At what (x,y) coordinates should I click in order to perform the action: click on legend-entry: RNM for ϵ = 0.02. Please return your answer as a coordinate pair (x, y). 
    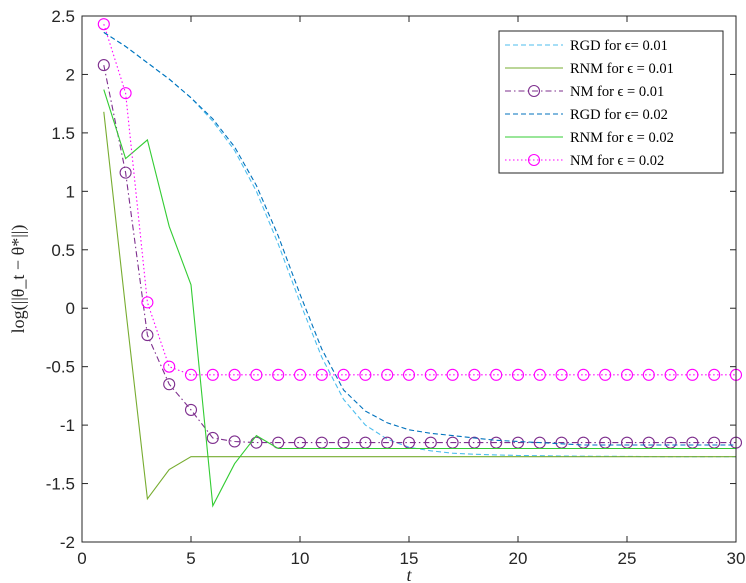
    Looking at the image, I should click on (589, 138).